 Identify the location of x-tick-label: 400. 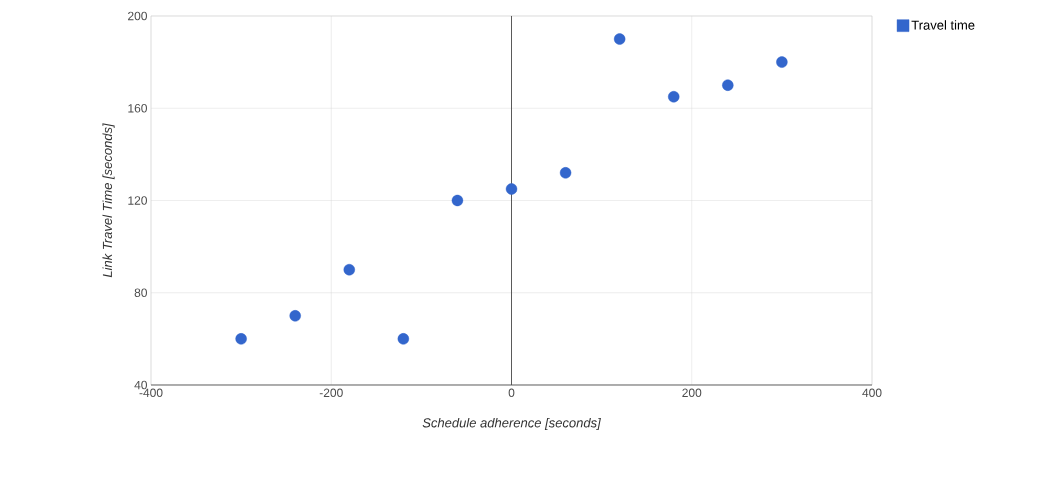
(872, 393).